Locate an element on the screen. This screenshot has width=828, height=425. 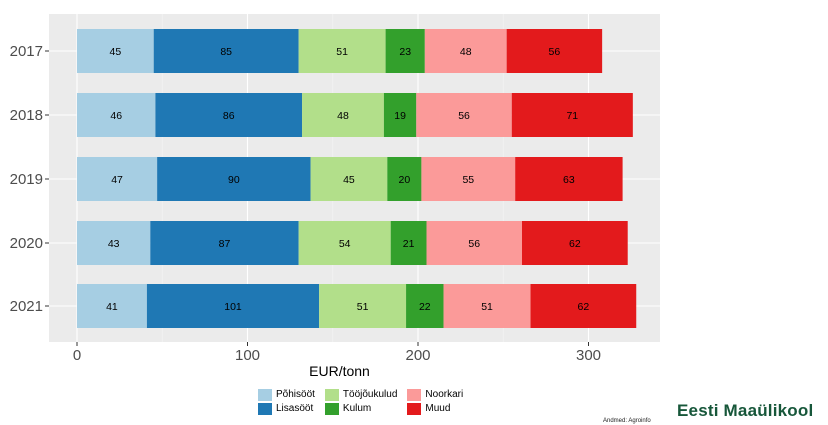
bar-segment-2017-põhisööt is located at coordinates (115, 51).